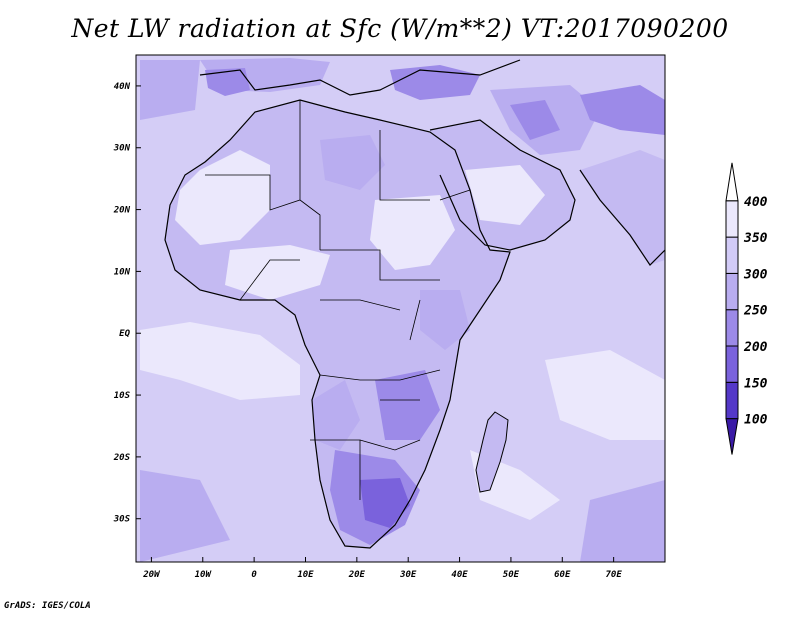 The image size is (800, 618). I want to click on arabia-coastline, so click(502, 185).